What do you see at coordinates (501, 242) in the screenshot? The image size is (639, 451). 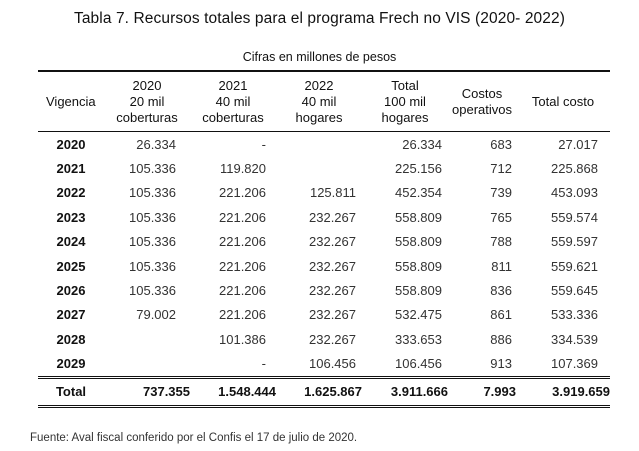 I see `cell-costos: 788` at bounding box center [501, 242].